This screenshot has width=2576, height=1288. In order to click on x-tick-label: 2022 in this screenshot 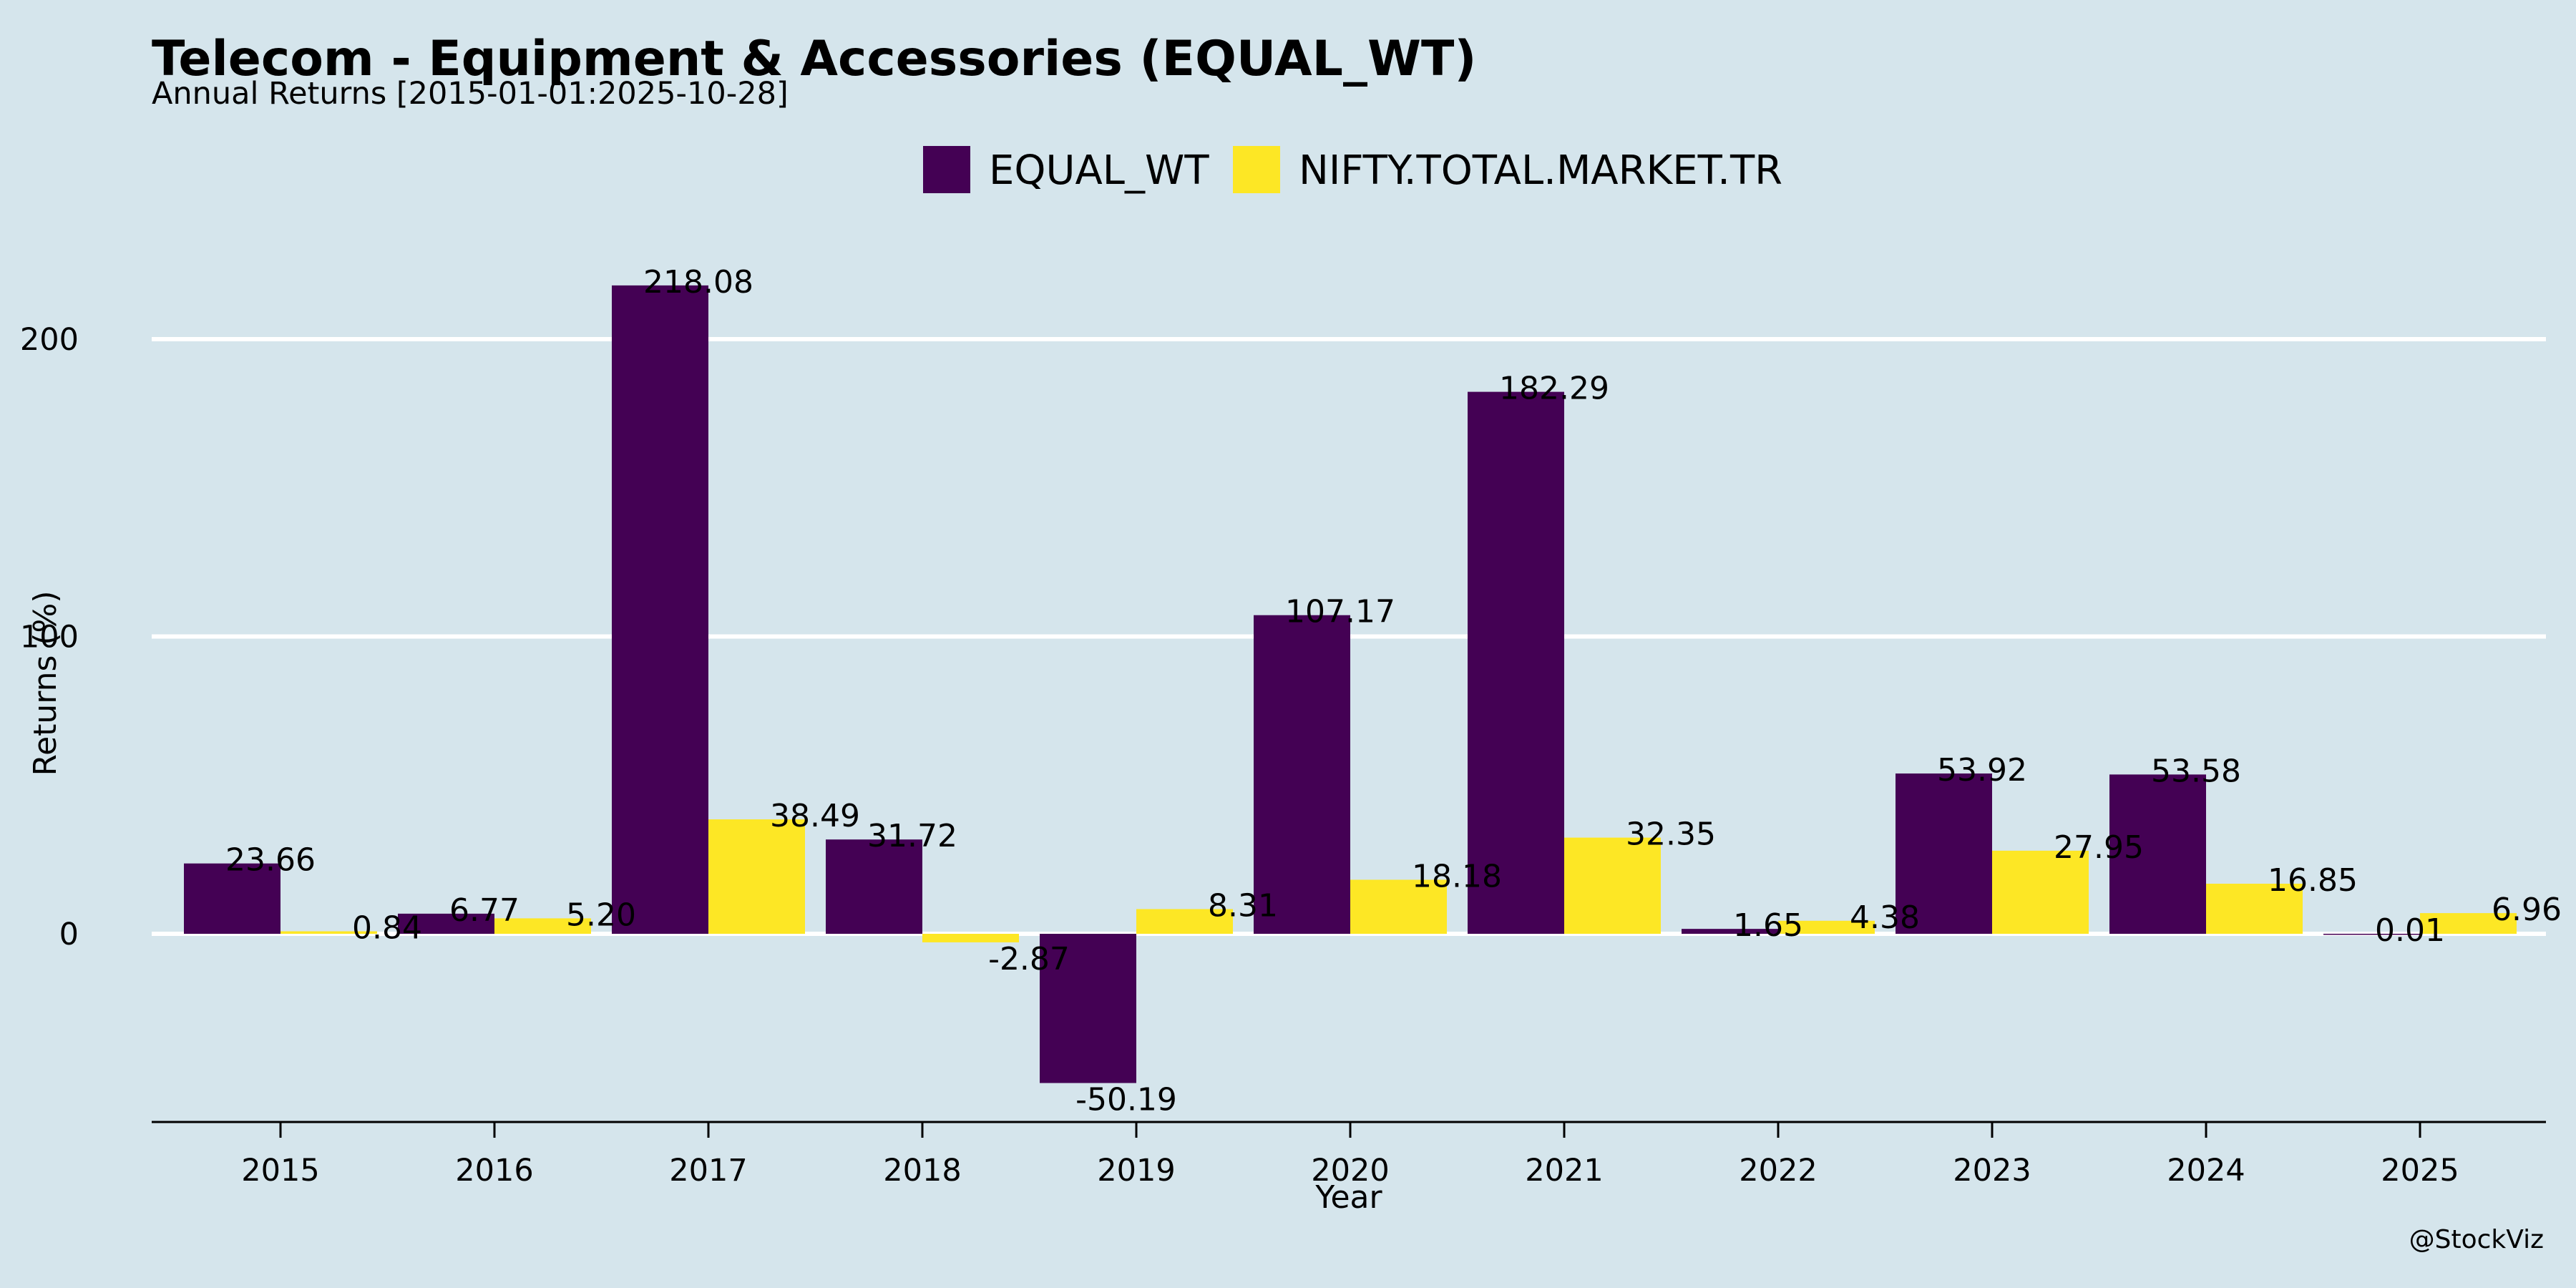, I will do `click(1778, 1171)`.